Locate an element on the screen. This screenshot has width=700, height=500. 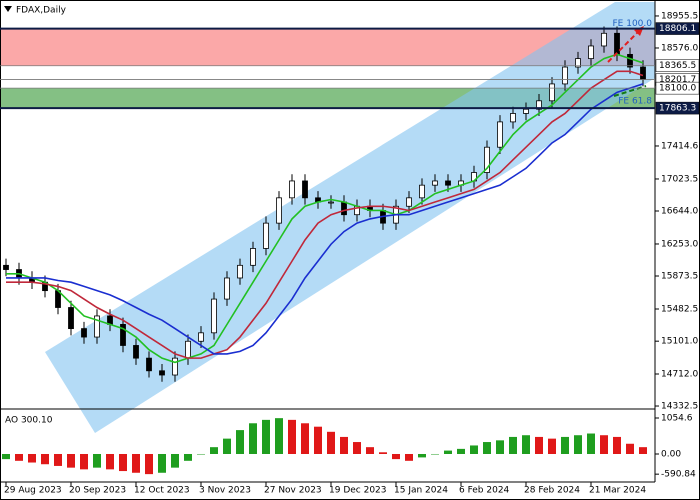
x-tick-label: 15 Jan 2024 is located at coordinates (421, 491).